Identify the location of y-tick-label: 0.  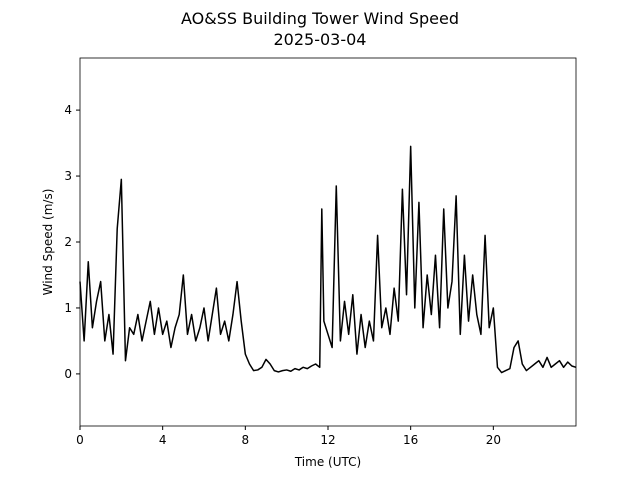
(68, 374).